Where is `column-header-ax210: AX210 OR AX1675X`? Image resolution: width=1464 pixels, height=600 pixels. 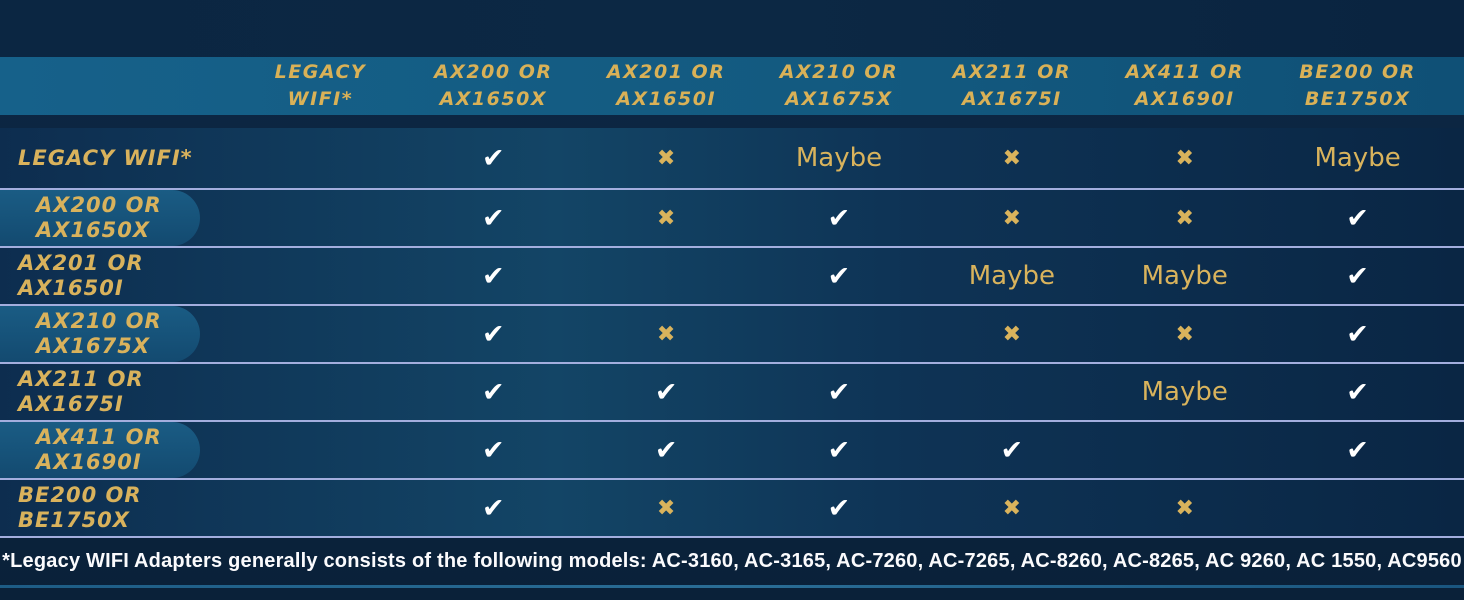 column-header-ax210: AX210 OR AX1675X is located at coordinates (839, 85).